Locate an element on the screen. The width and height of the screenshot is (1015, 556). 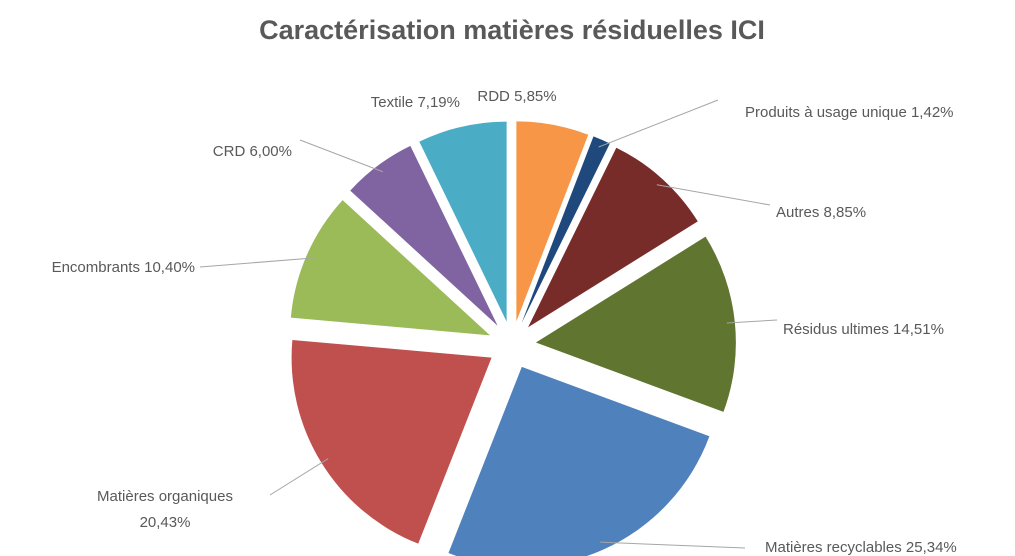
label-name: Matières recyclables is located at coordinates (833, 547).